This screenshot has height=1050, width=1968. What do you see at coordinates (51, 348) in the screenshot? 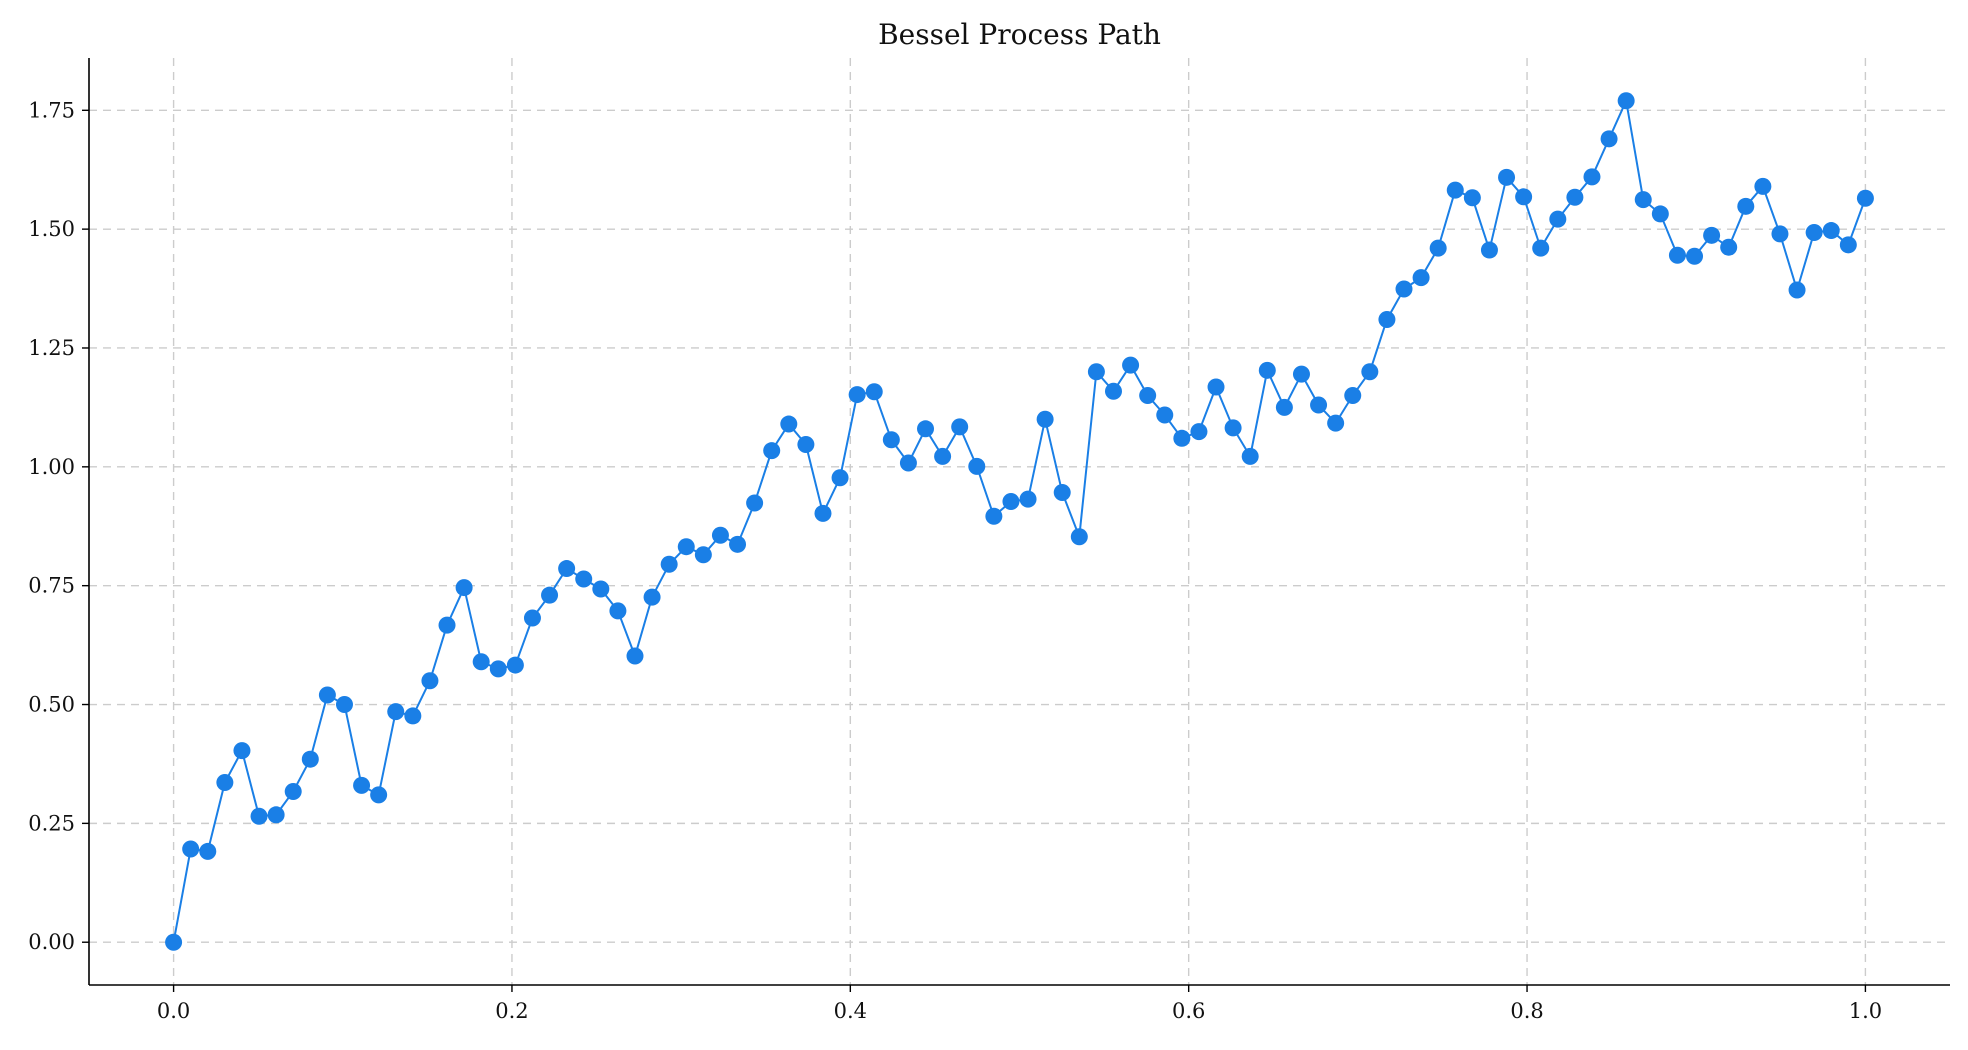
I see `y-tick-label: 1.25` at bounding box center [51, 348].